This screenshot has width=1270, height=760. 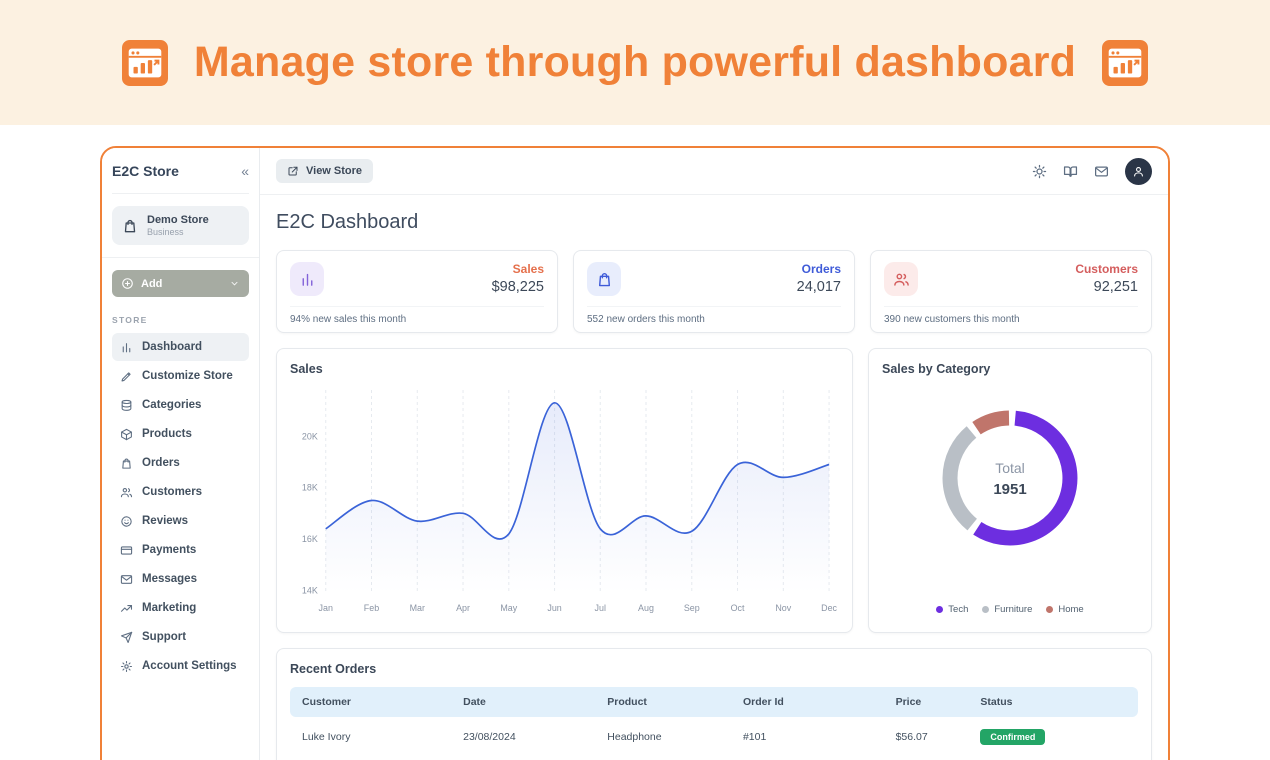 I want to click on table-cell: 23/08/2024, so click(x=489, y=737).